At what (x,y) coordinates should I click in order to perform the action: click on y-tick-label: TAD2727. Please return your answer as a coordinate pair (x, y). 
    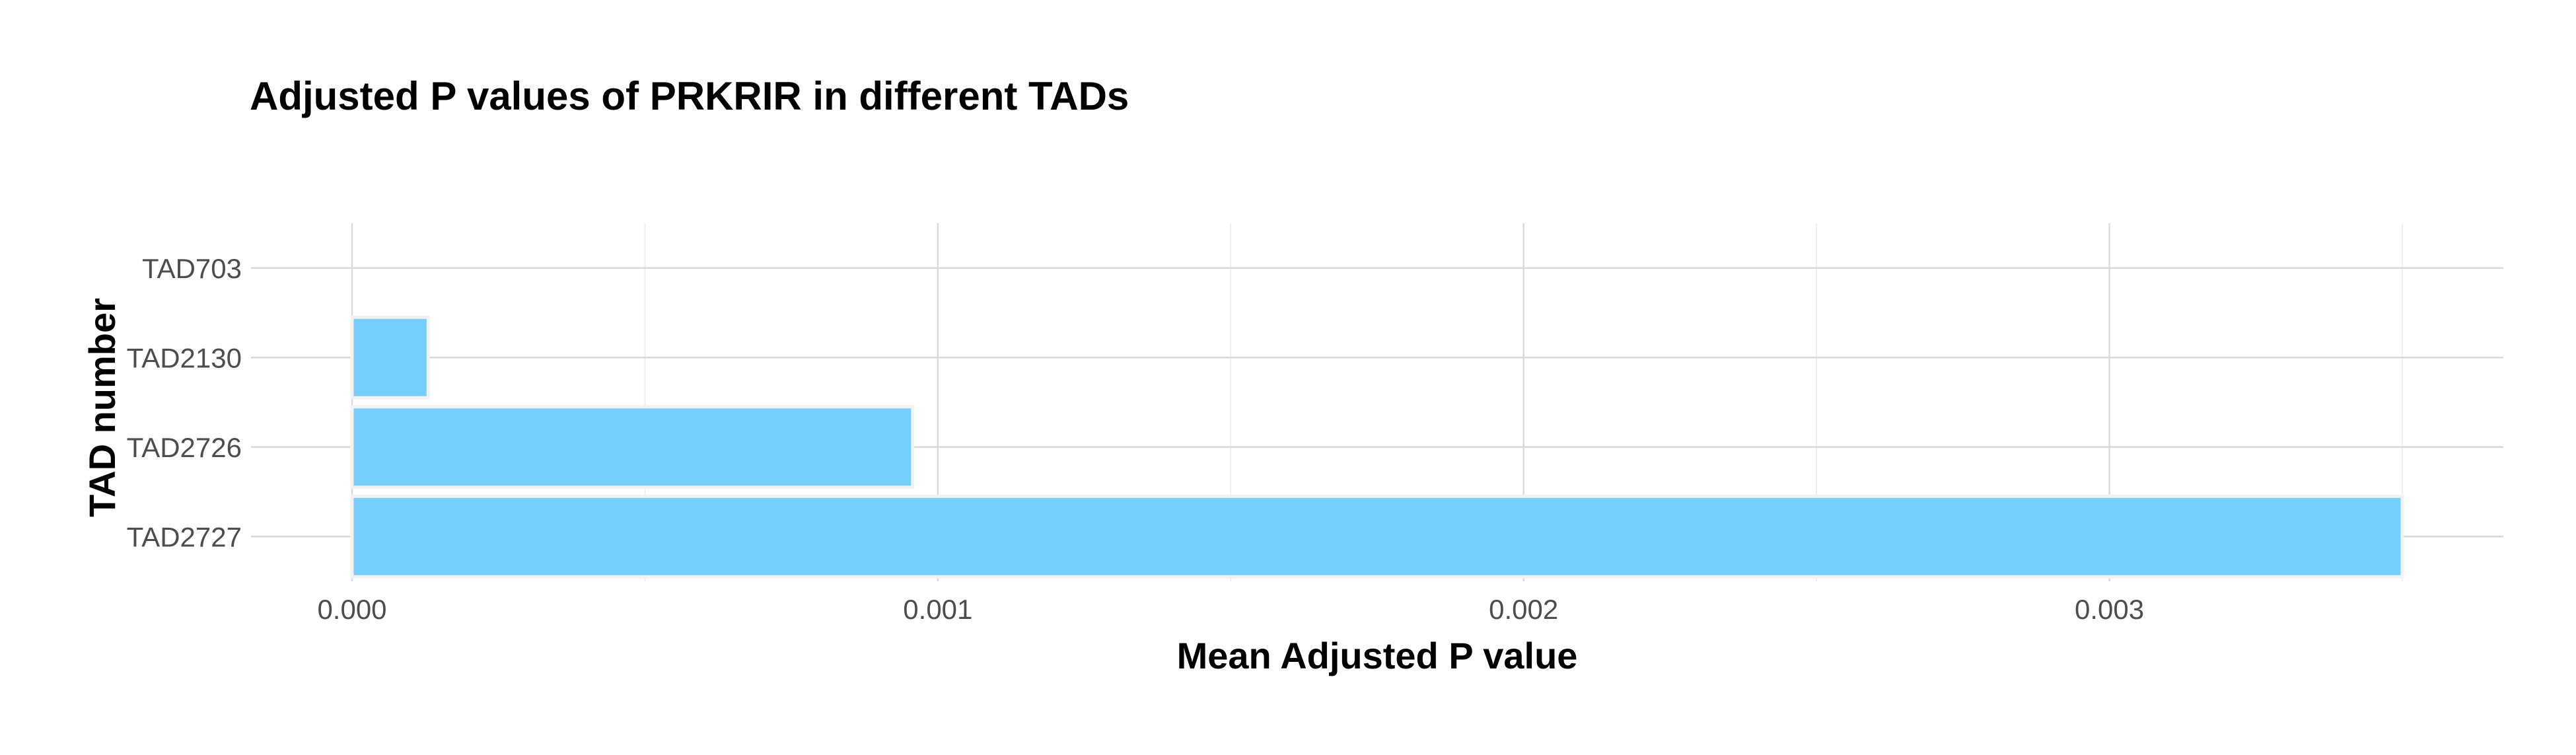
    Looking at the image, I should click on (185, 536).